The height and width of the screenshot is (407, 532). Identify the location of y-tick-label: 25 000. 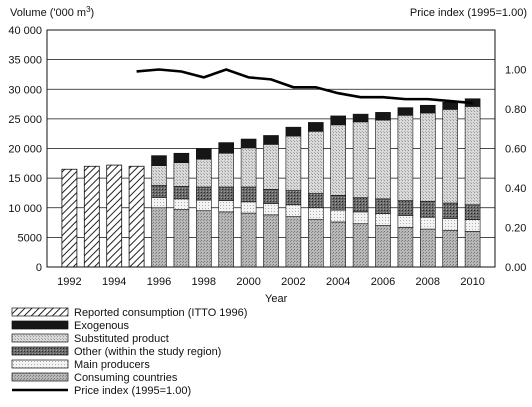
(25, 120).